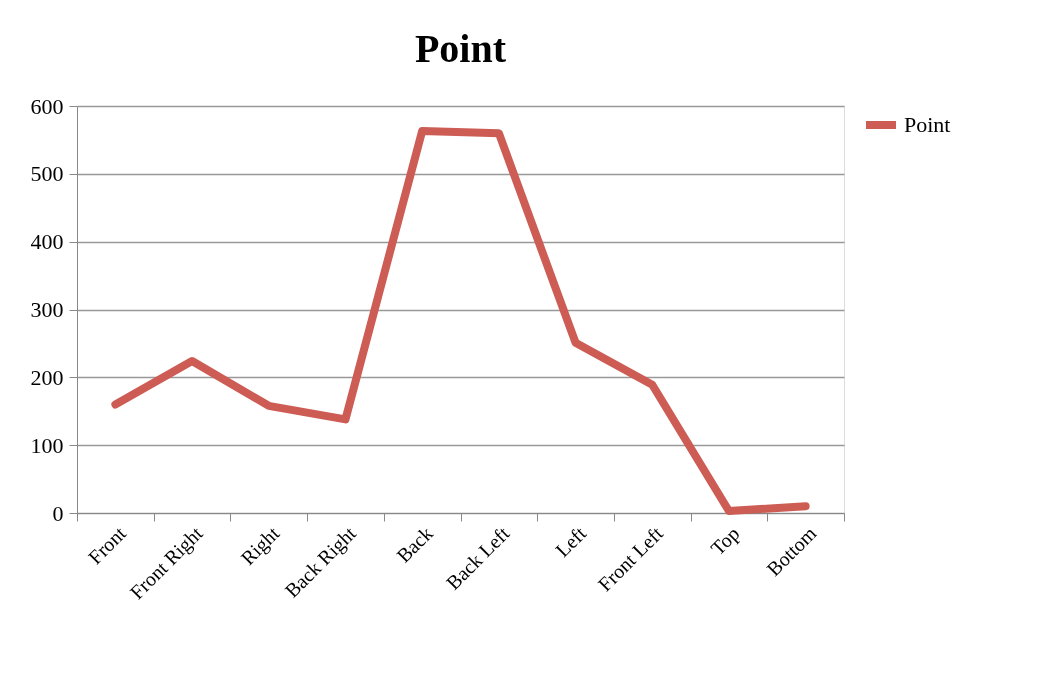 The height and width of the screenshot is (682, 1053). I want to click on y-tick-label: 500, so click(47, 174).